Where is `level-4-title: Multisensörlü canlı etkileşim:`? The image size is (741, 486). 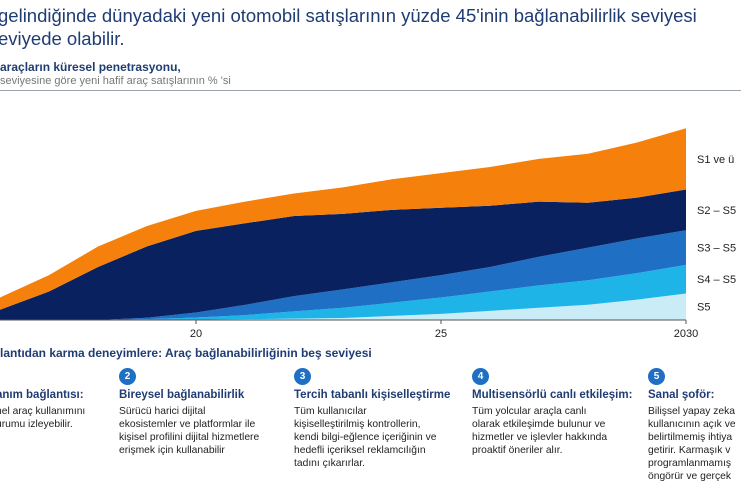
level-4-title: Multisensörlü canlı etkileşim: is located at coordinates (552, 395).